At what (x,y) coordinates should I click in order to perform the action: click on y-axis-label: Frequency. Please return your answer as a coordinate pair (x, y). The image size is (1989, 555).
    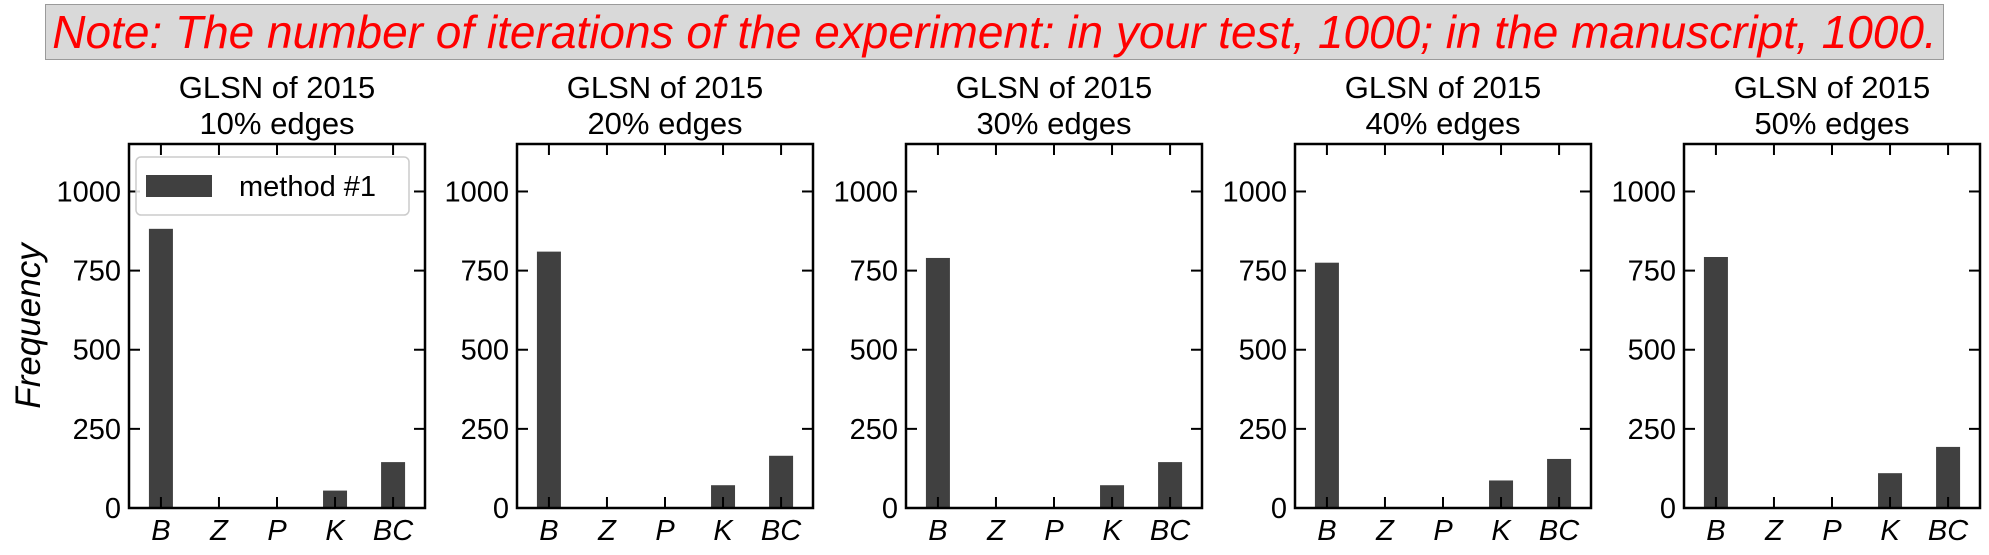
    Looking at the image, I should click on (28, 325).